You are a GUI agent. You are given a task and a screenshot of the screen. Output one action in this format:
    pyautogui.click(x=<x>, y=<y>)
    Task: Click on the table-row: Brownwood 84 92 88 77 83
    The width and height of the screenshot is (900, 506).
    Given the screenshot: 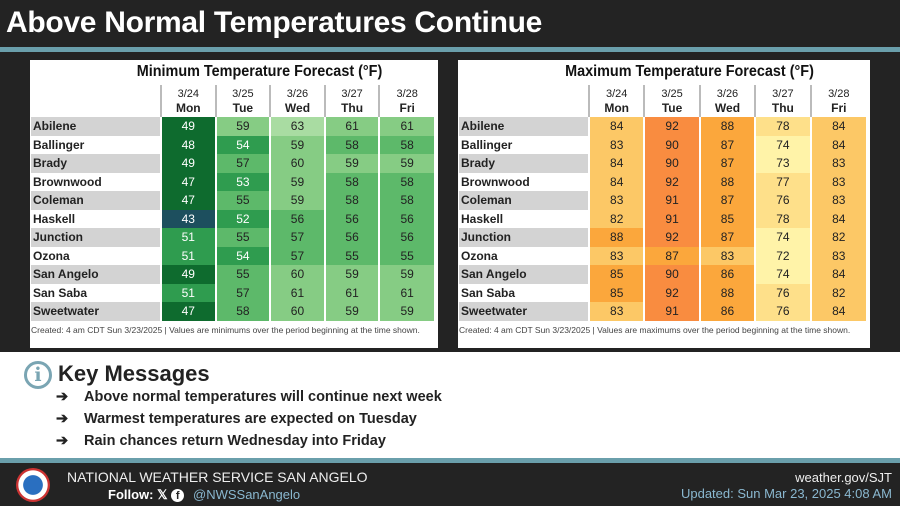 What is the action you would take?
    pyautogui.click(x=662, y=181)
    